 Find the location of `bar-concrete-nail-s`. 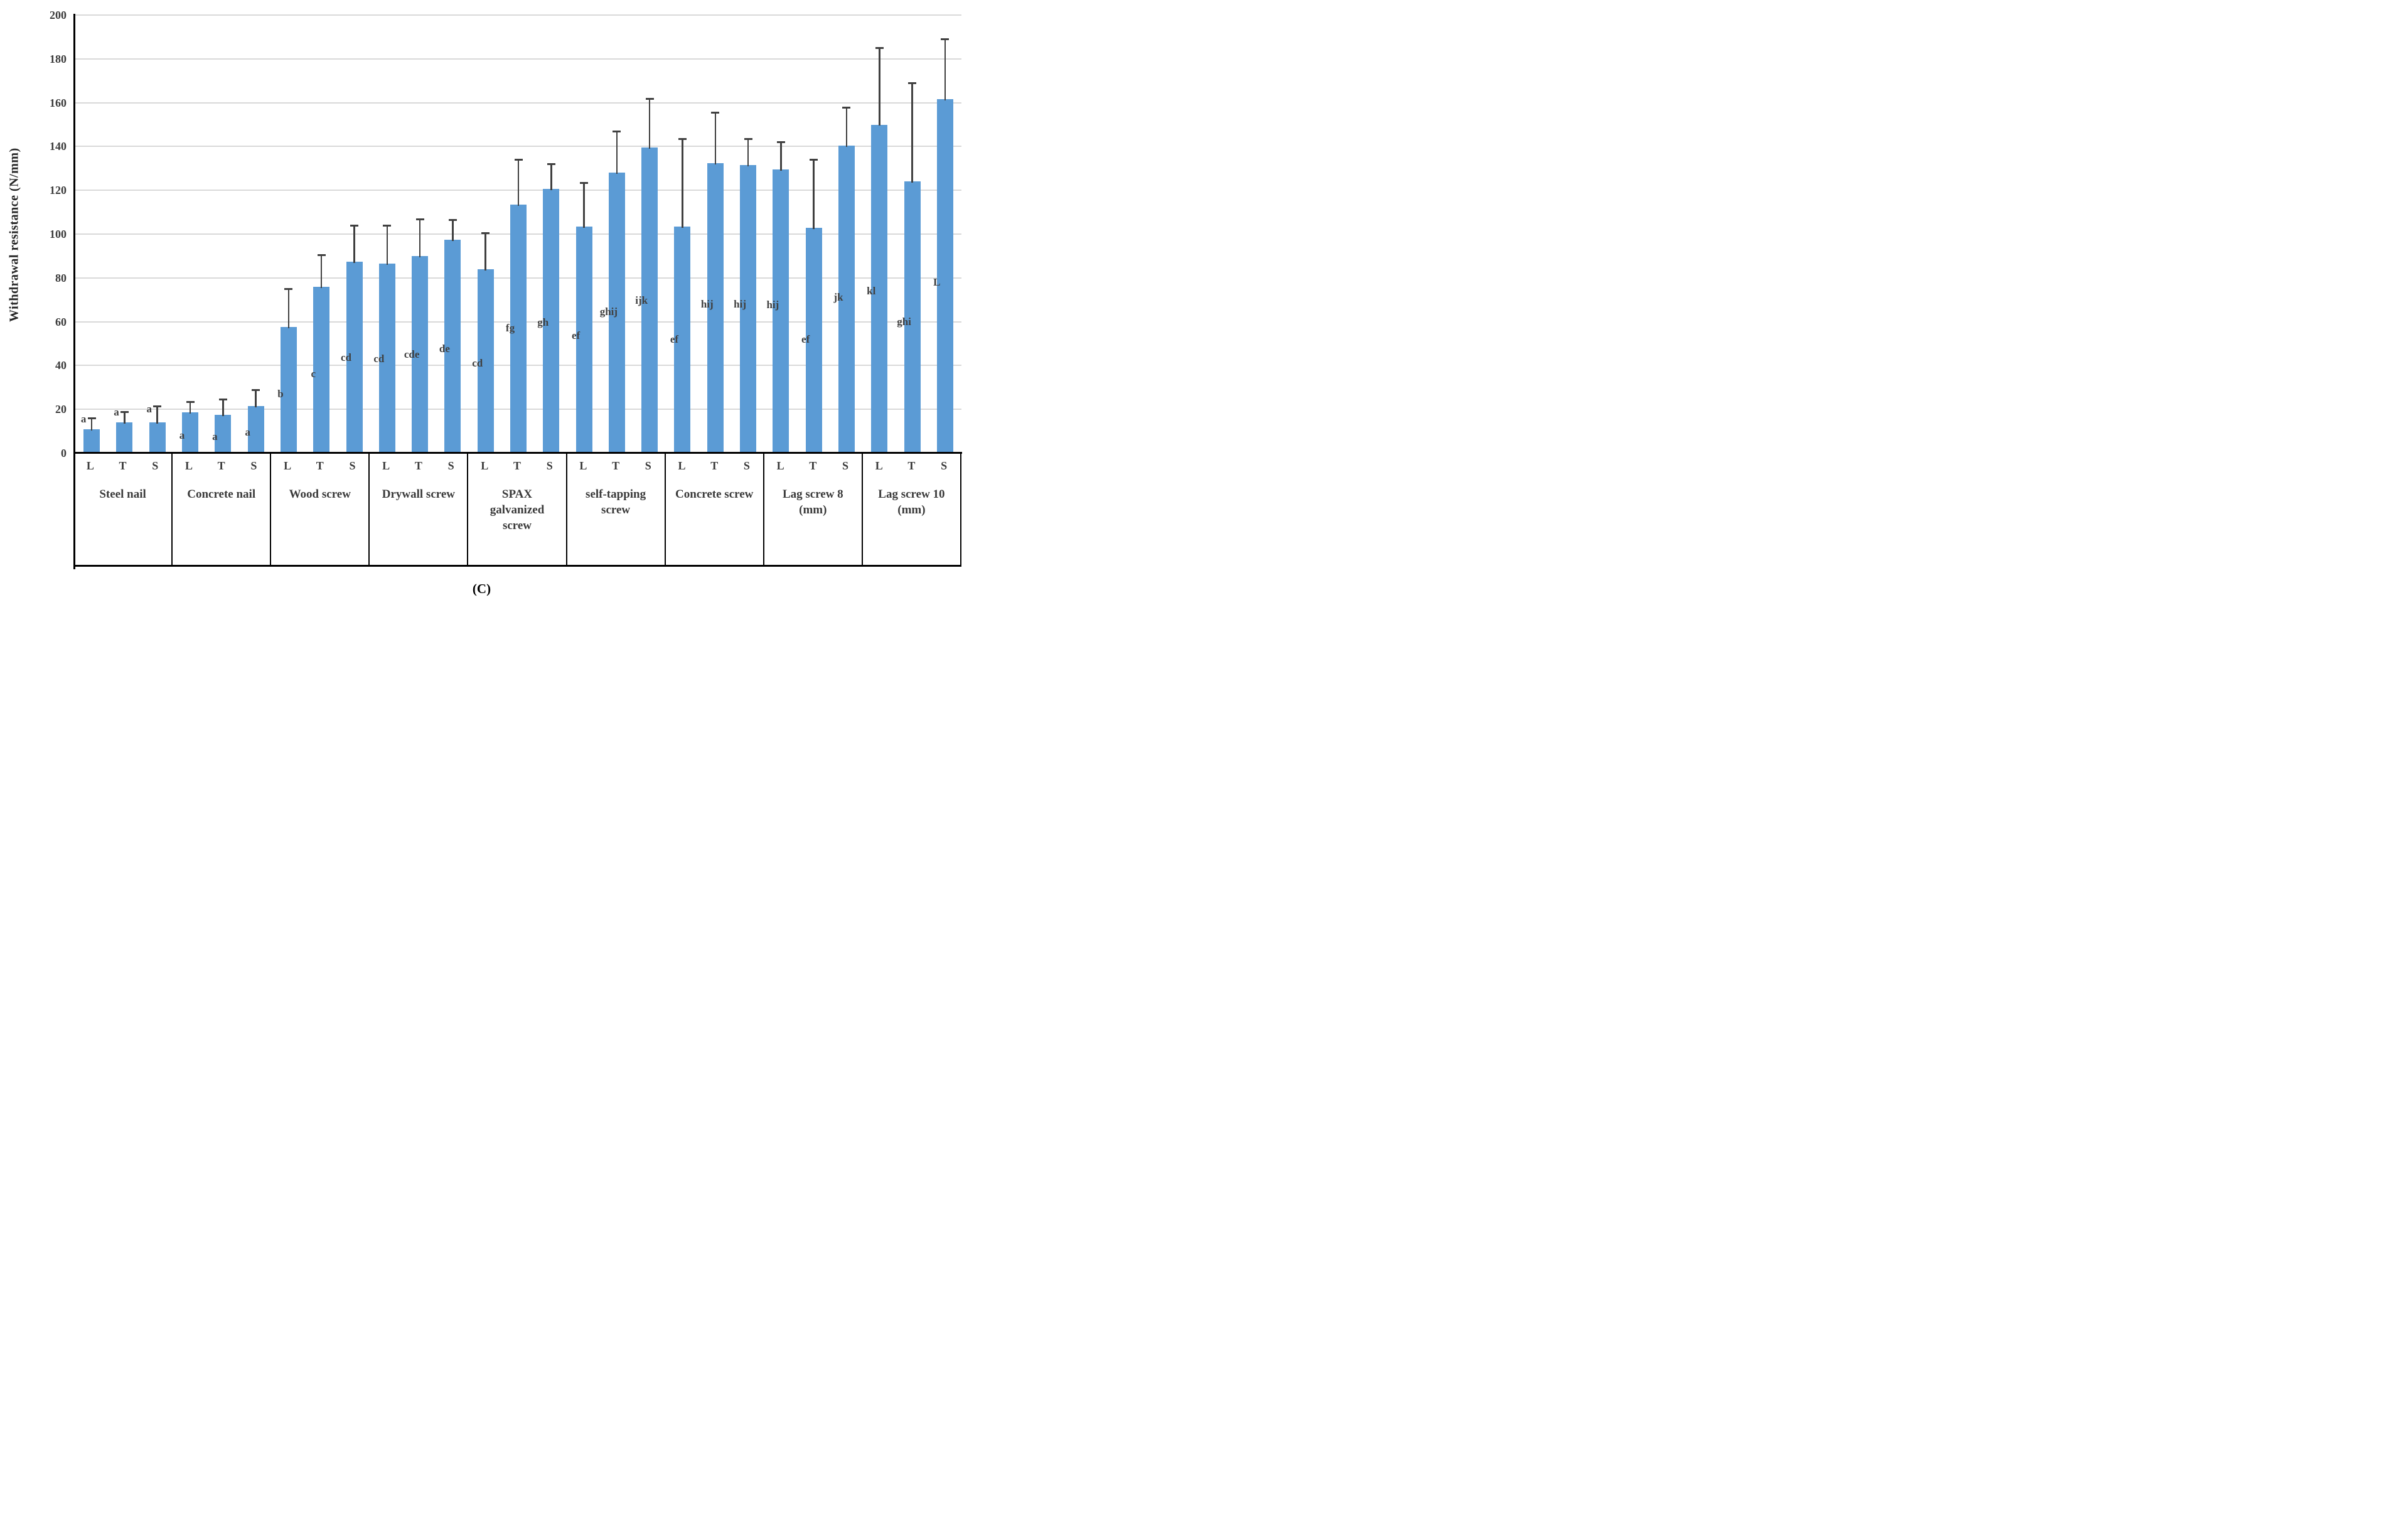

bar-concrete-nail-s is located at coordinates (255, 429).